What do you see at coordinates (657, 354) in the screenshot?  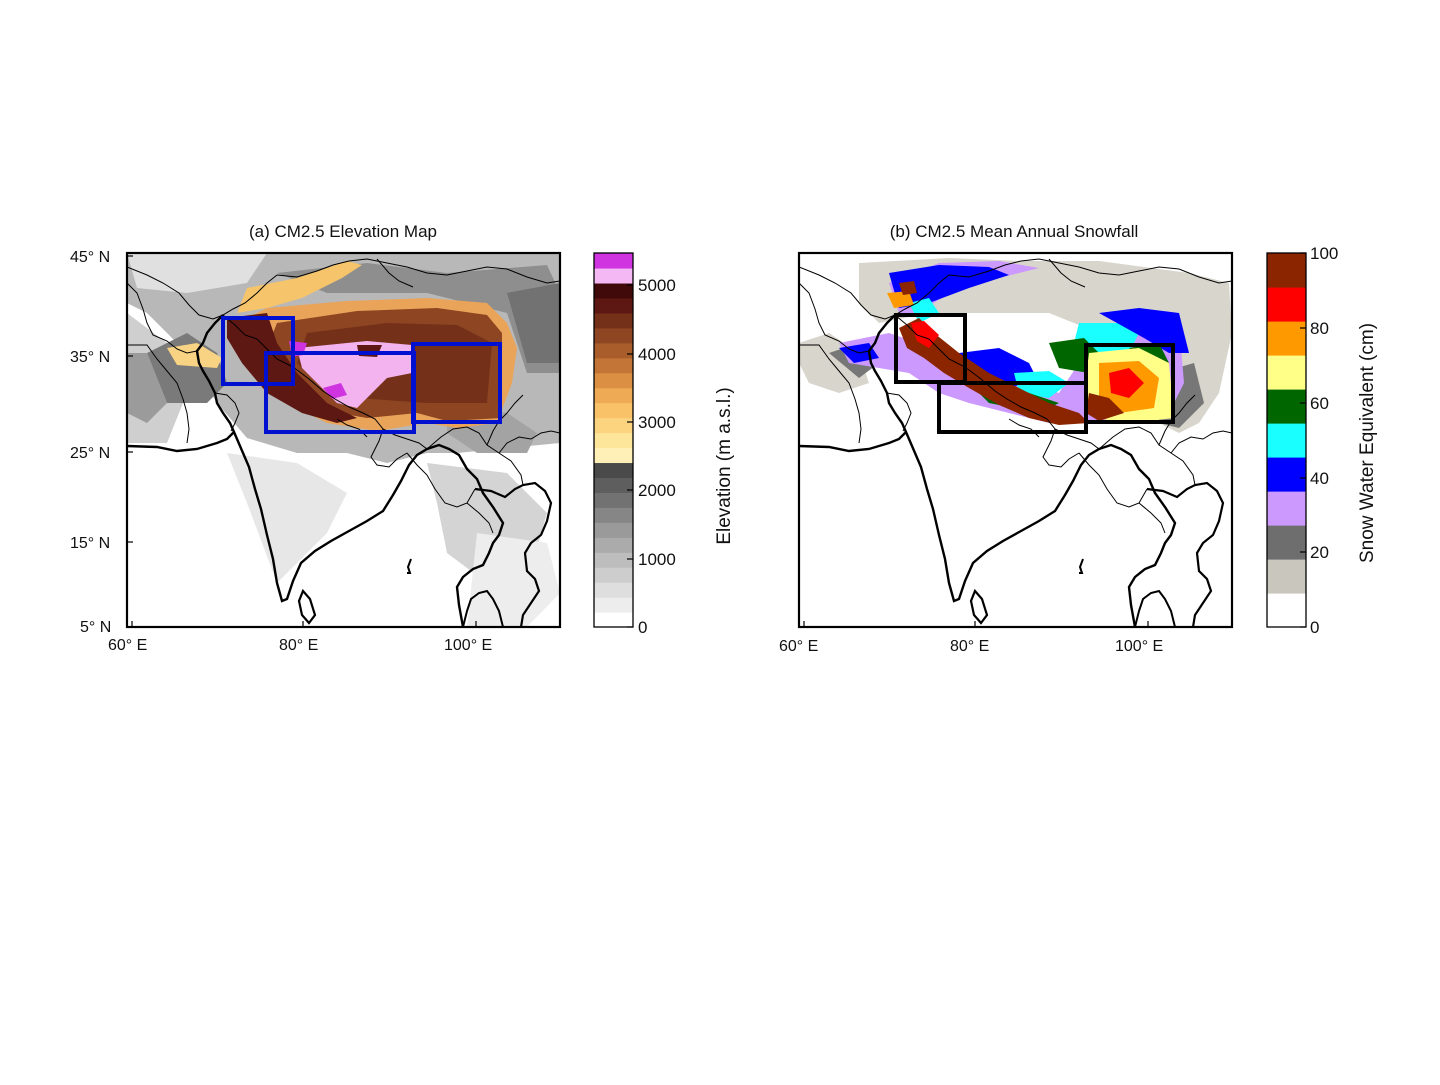 I see `cb-a-tick-4000: 4000` at bounding box center [657, 354].